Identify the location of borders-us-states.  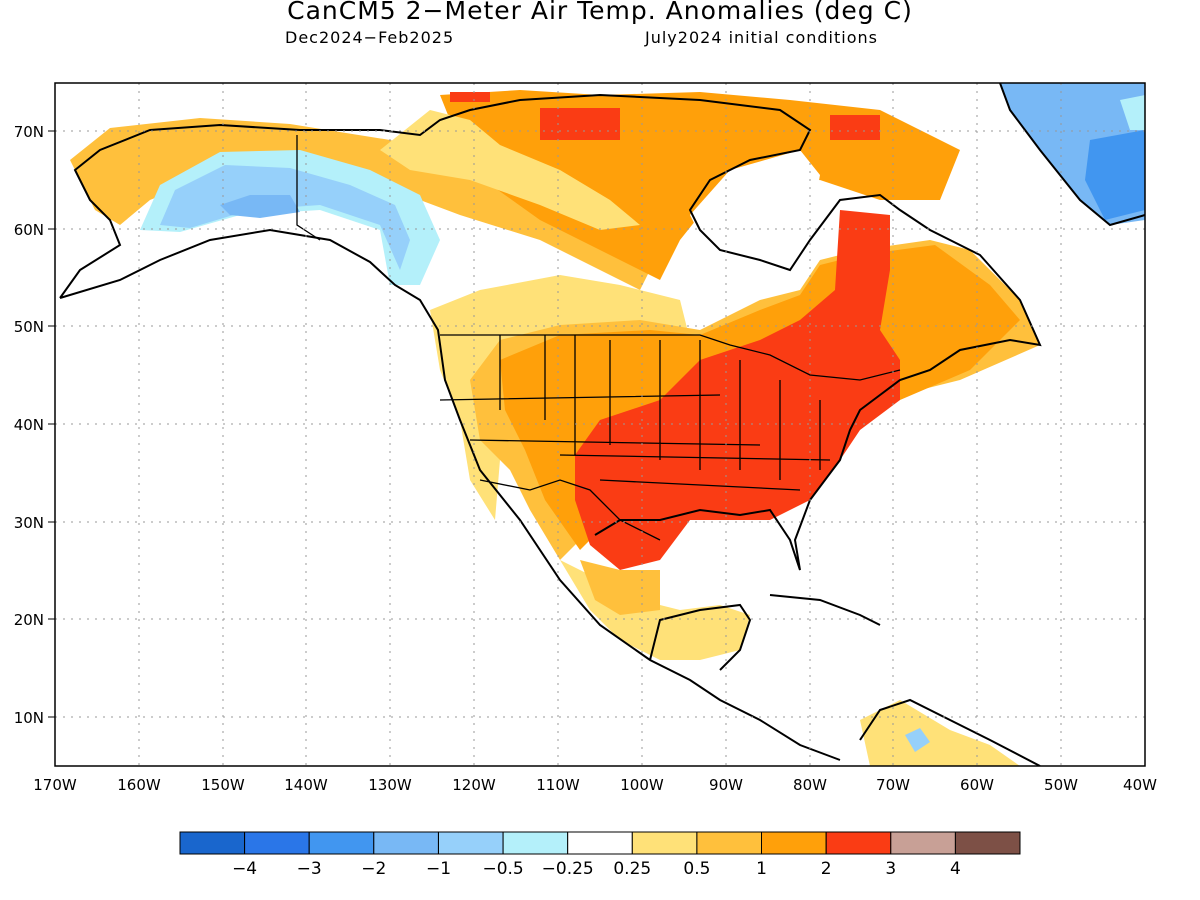
(635, 413).